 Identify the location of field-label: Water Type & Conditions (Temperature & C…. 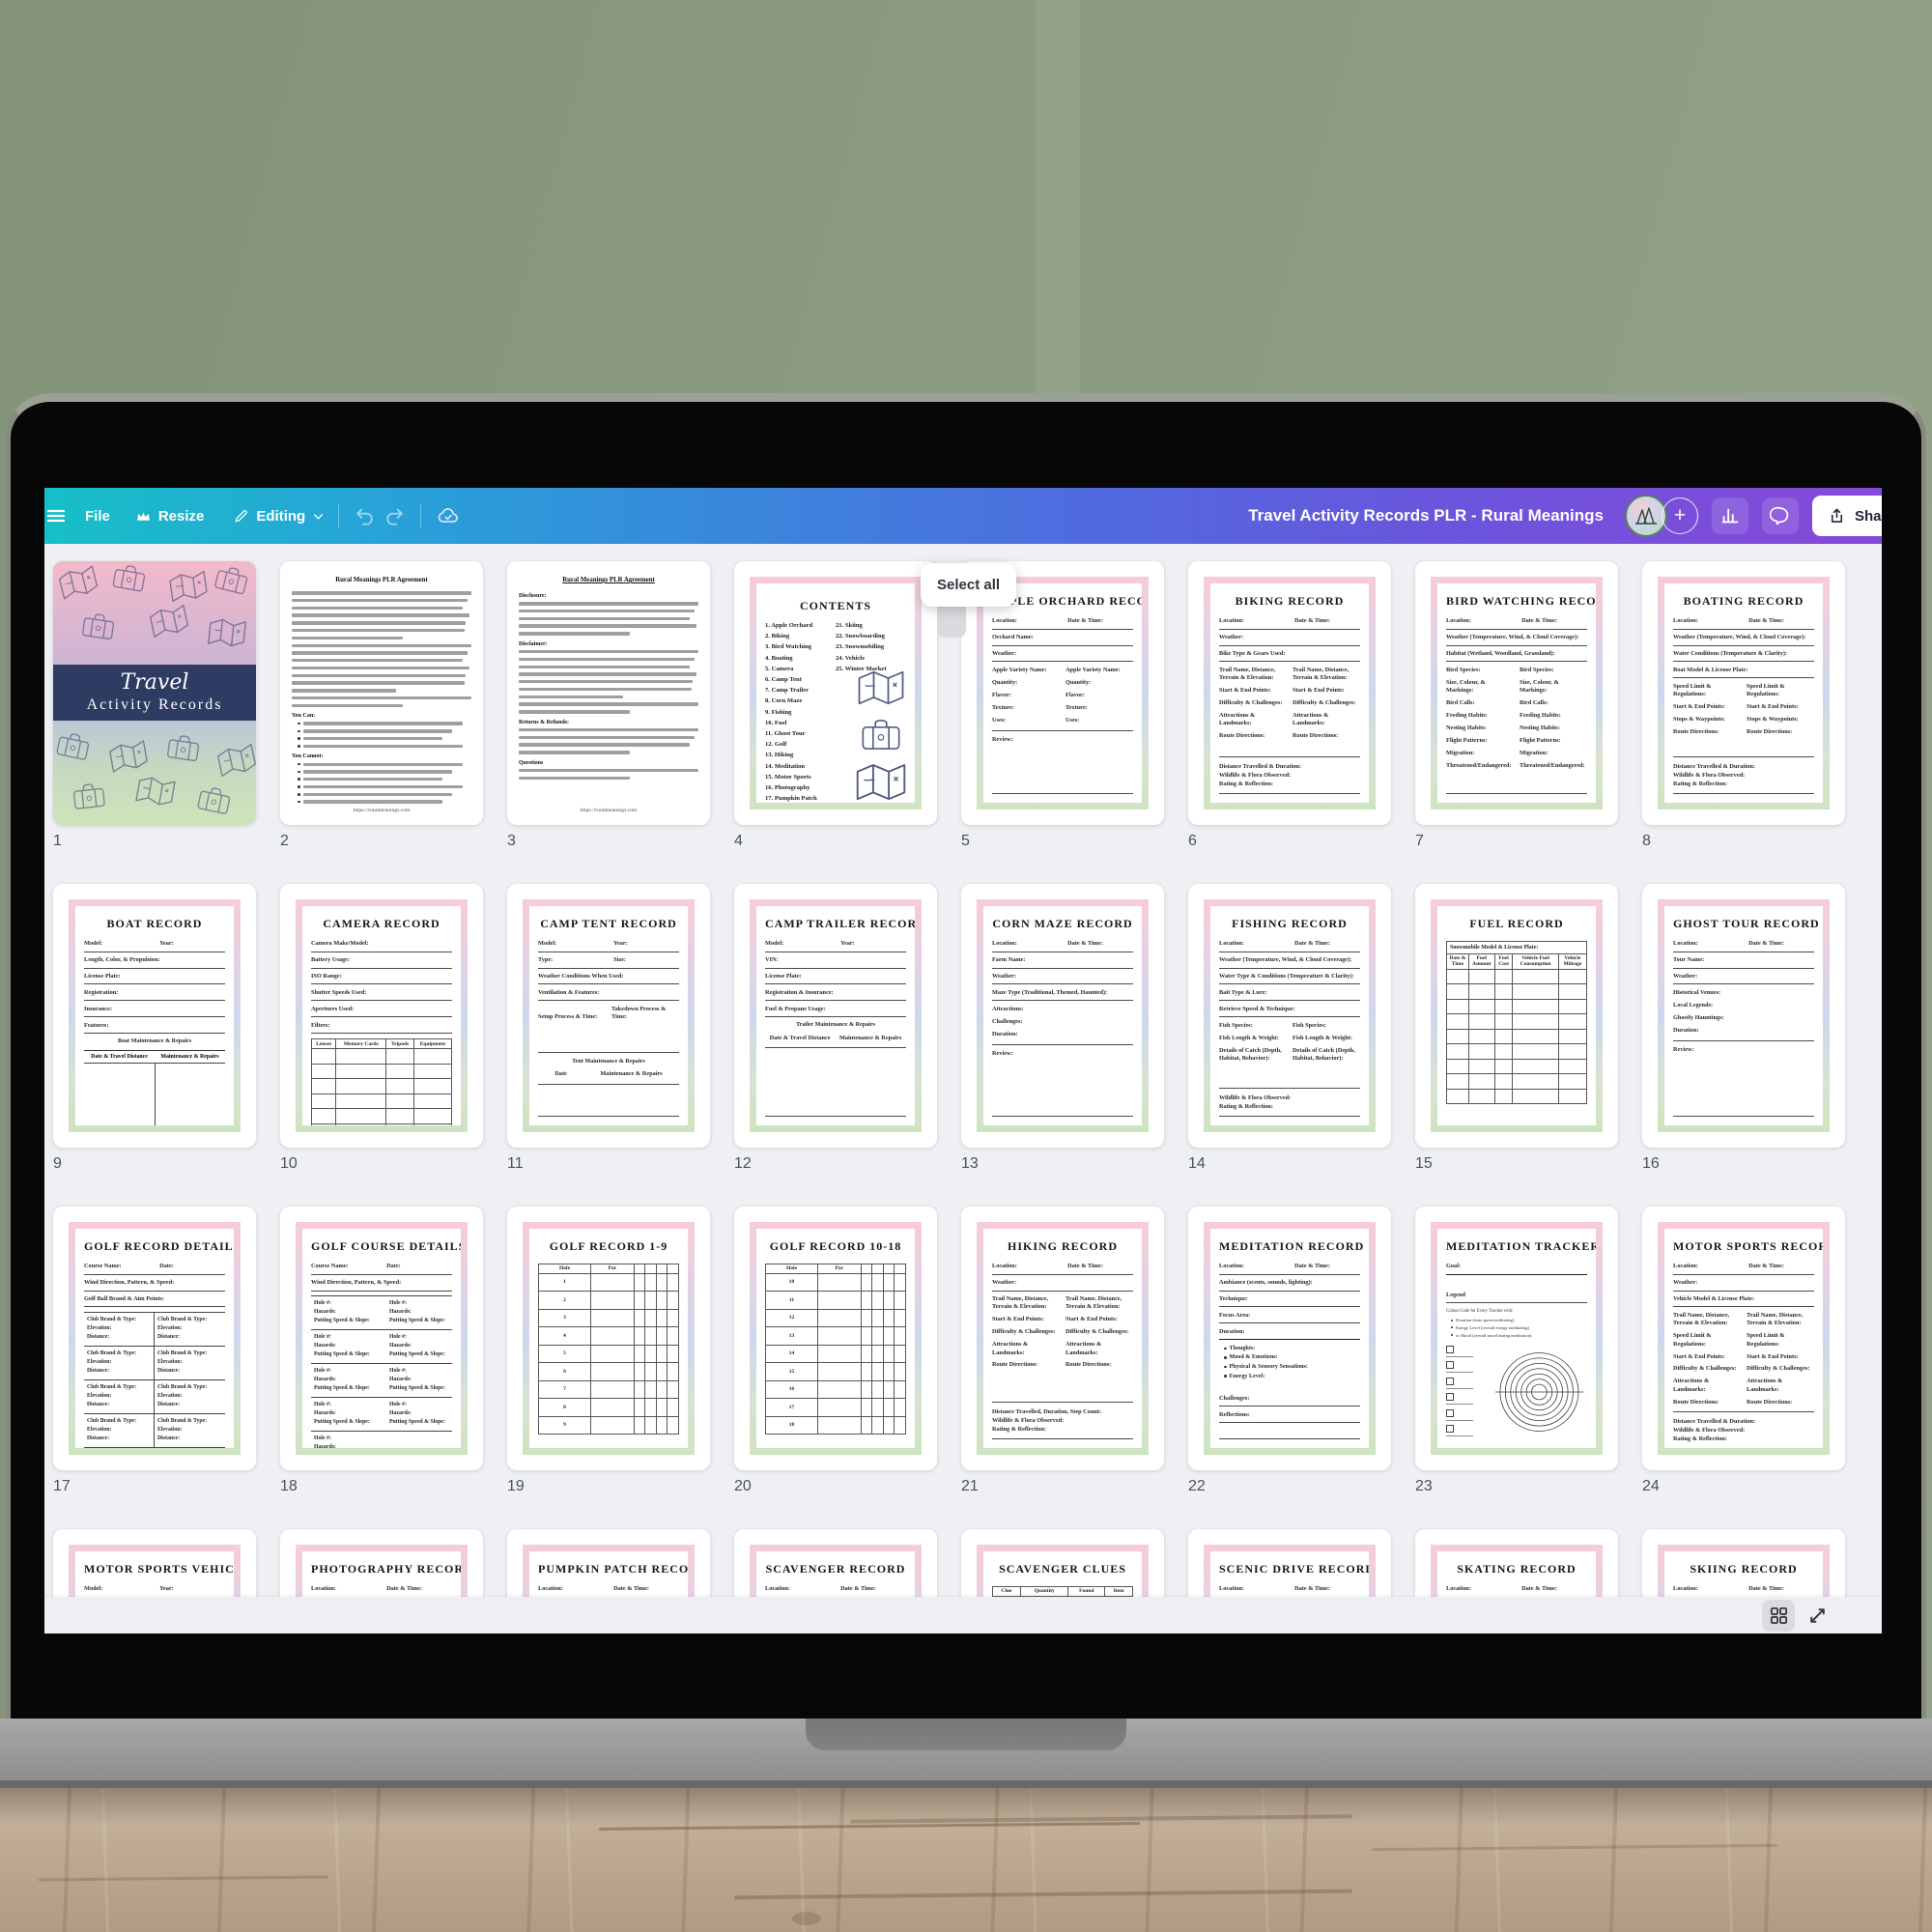
(1286, 976).